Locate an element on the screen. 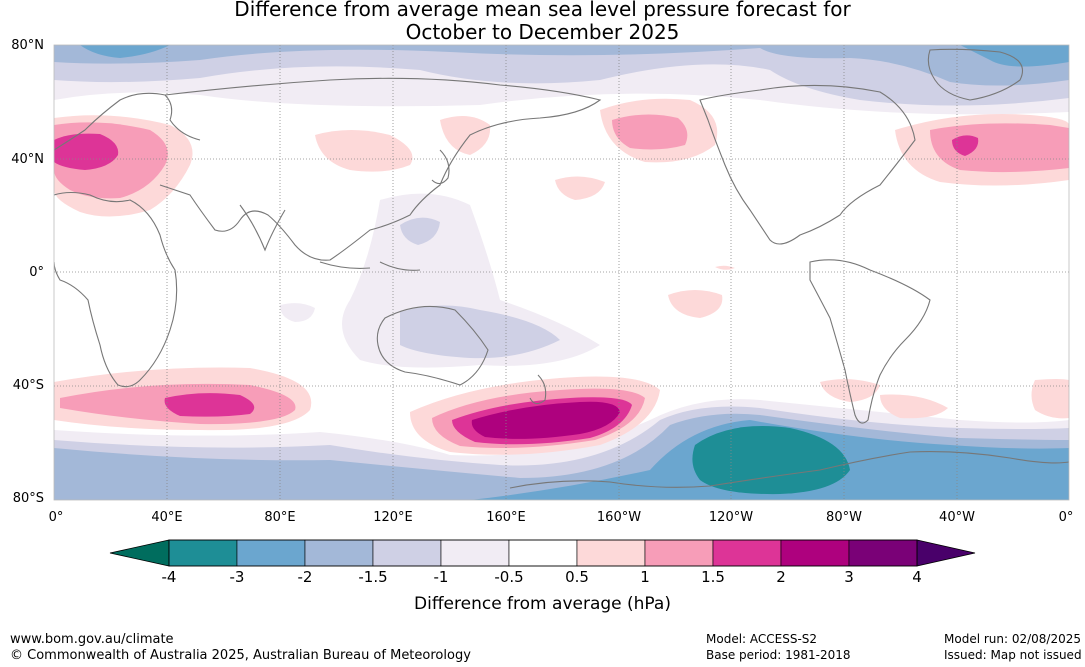 Image resolution: width=1085 pixels, height=667 pixels. north-america-coastline is located at coordinates (807, 164).